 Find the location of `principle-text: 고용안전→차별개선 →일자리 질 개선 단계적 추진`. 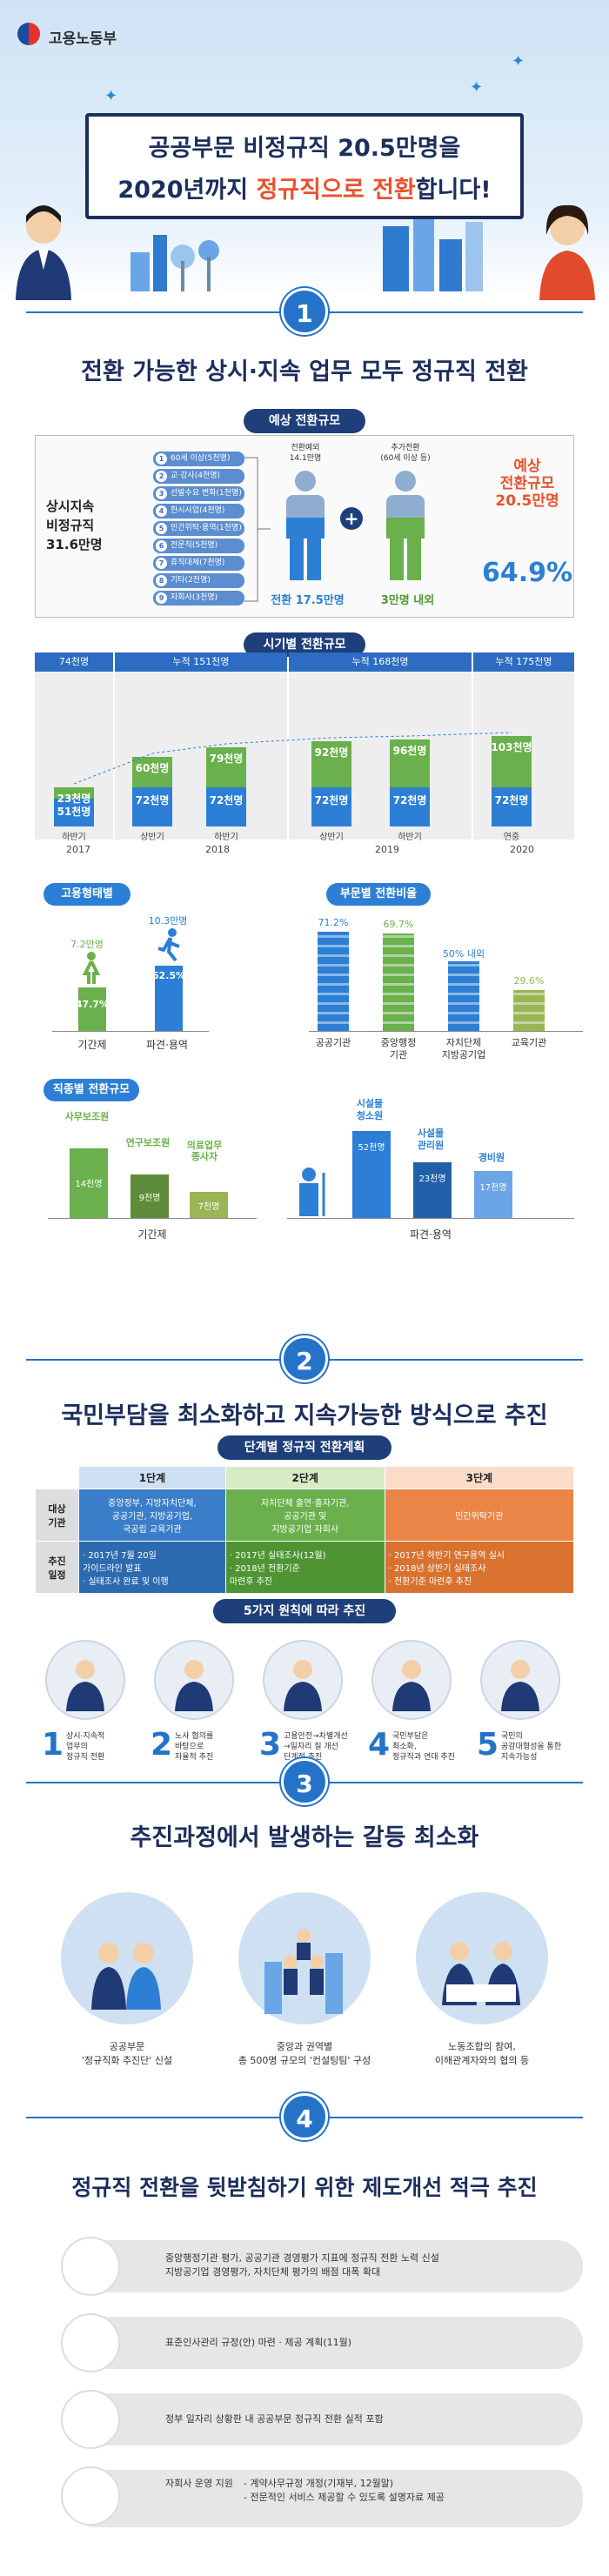

principle-text: 고용안전→차별개선 →일자리 질 개선 단계적 추진 is located at coordinates (316, 1747).